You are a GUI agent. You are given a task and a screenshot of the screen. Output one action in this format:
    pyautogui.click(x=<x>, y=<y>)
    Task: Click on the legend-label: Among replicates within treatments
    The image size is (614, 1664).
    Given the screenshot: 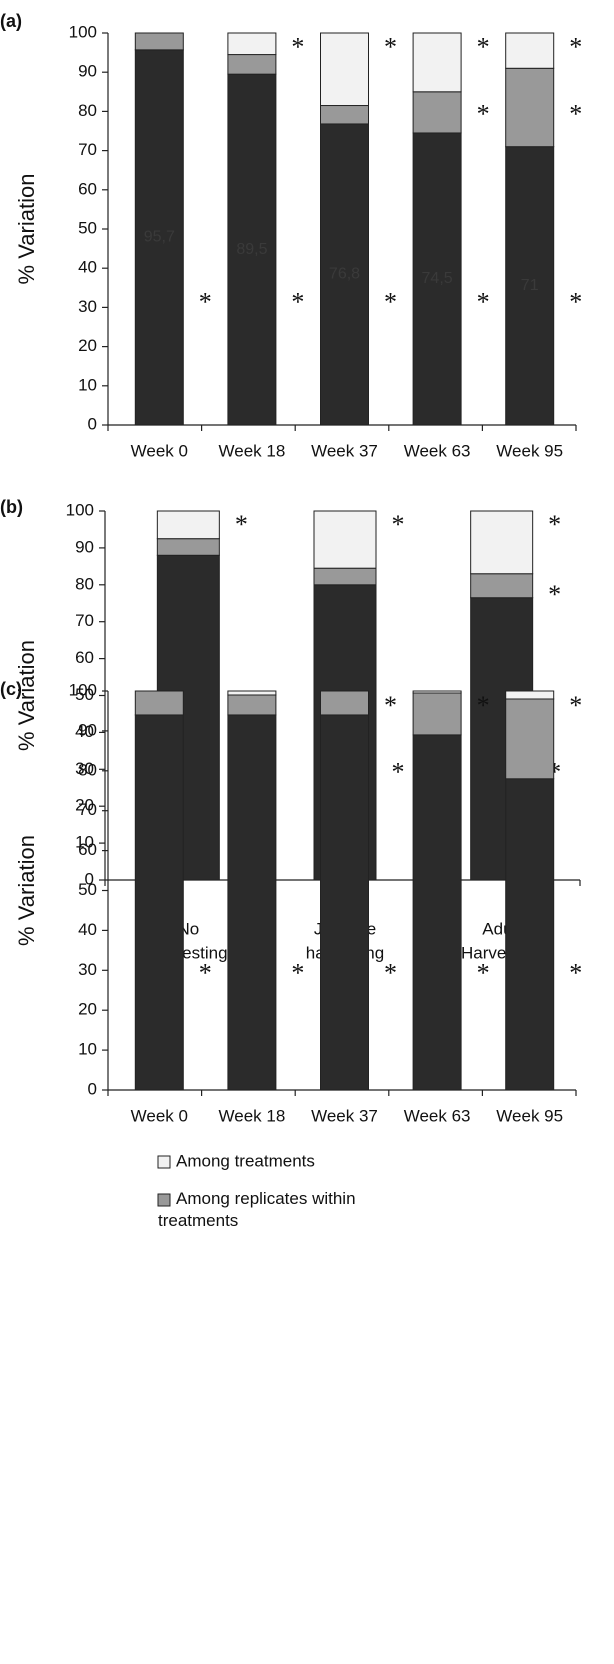 What is the action you would take?
    pyautogui.click(x=257, y=1209)
    